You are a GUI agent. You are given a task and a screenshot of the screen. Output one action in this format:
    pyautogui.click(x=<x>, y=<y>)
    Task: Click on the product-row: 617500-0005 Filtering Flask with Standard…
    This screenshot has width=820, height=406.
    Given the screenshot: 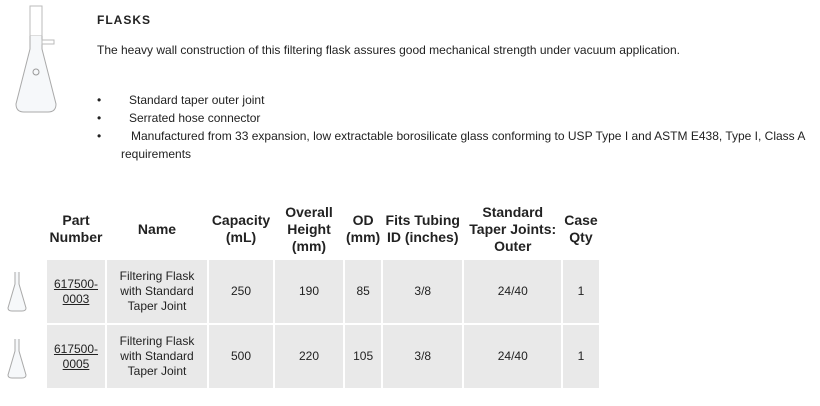 What is the action you would take?
    pyautogui.click(x=323, y=356)
    